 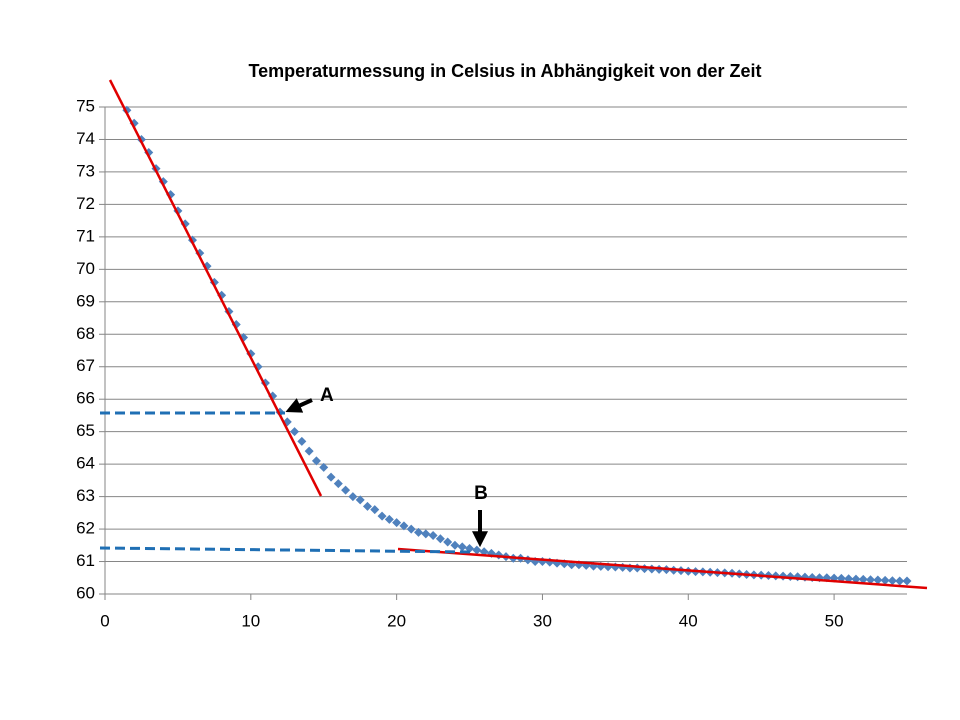 I want to click on annotation-label: B, so click(x=481, y=493).